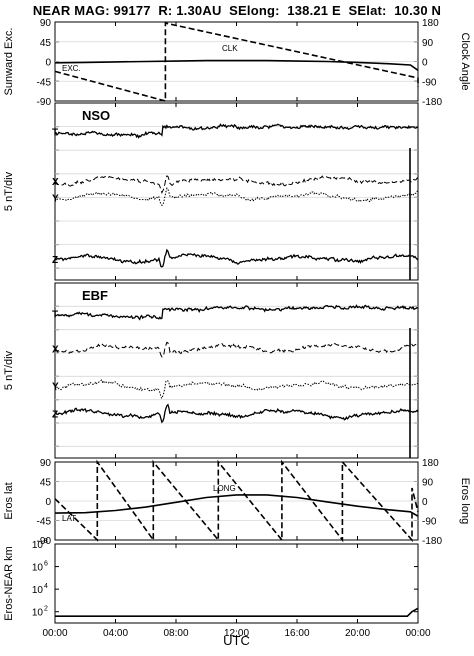 This screenshot has width=474, height=656. Describe the element at coordinates (230, 48) in the screenshot. I see `series-label-clk: CLK` at that location.